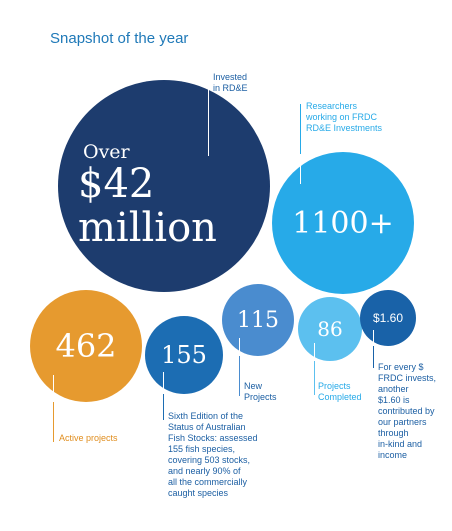 The width and height of the screenshot is (452, 531). Describe the element at coordinates (88, 438) in the screenshot. I see `active-projects-label: Active projects` at that location.